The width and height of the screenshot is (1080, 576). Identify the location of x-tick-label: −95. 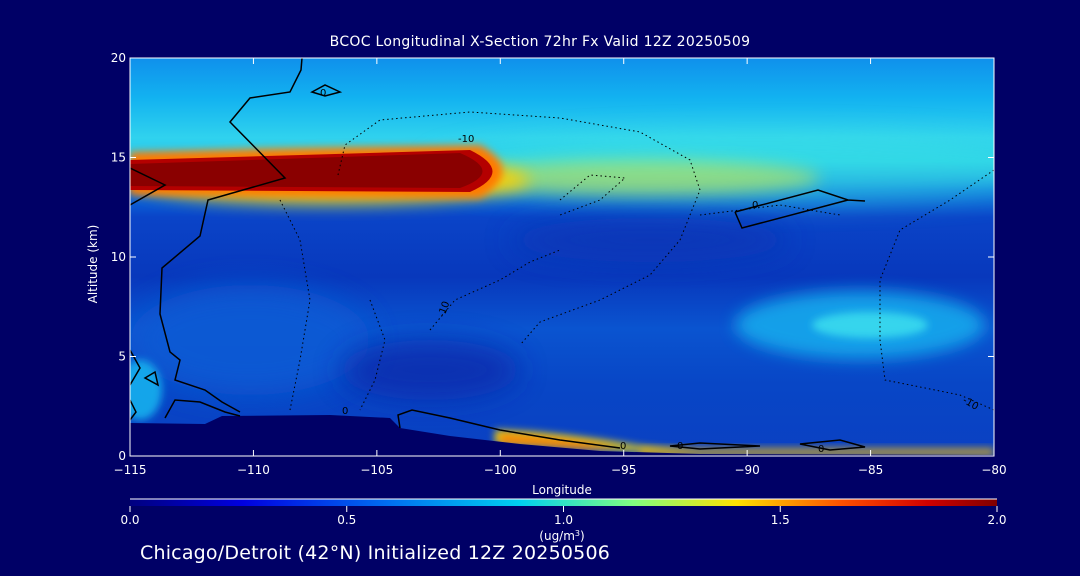
(623, 470).